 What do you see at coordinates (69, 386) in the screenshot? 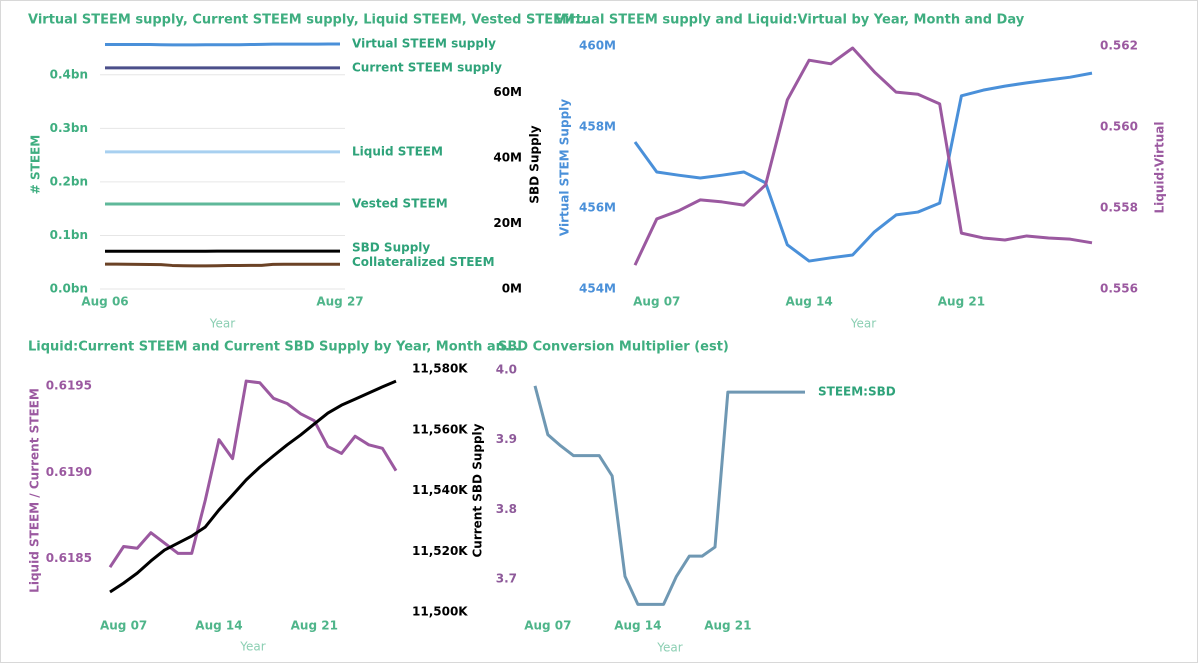
I see `y-tick-label: 0.6195` at bounding box center [69, 386].